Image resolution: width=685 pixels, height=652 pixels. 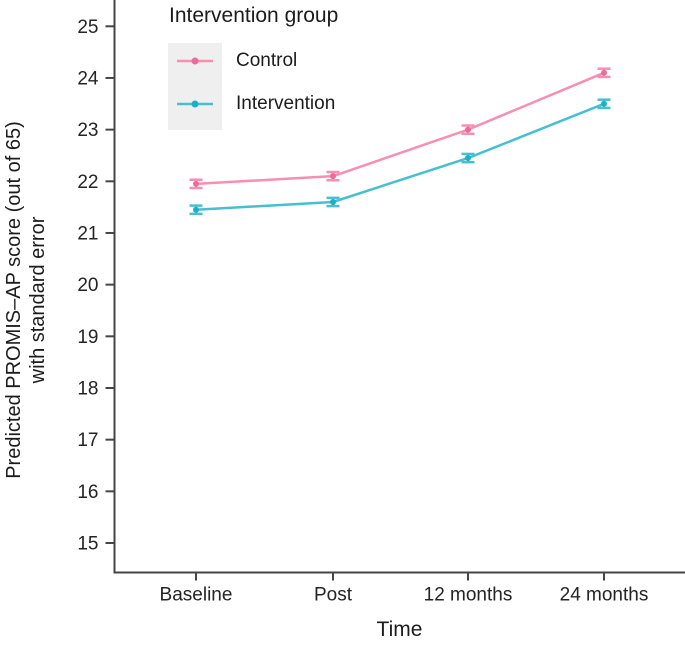 What do you see at coordinates (87, 130) in the screenshot?
I see `y-tick-label: 23` at bounding box center [87, 130].